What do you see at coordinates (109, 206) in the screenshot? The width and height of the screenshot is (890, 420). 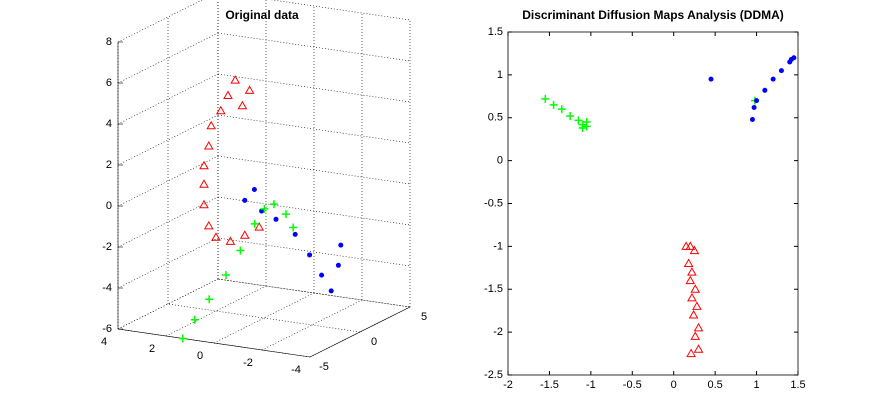 I see `z-tick-label: 0` at bounding box center [109, 206].